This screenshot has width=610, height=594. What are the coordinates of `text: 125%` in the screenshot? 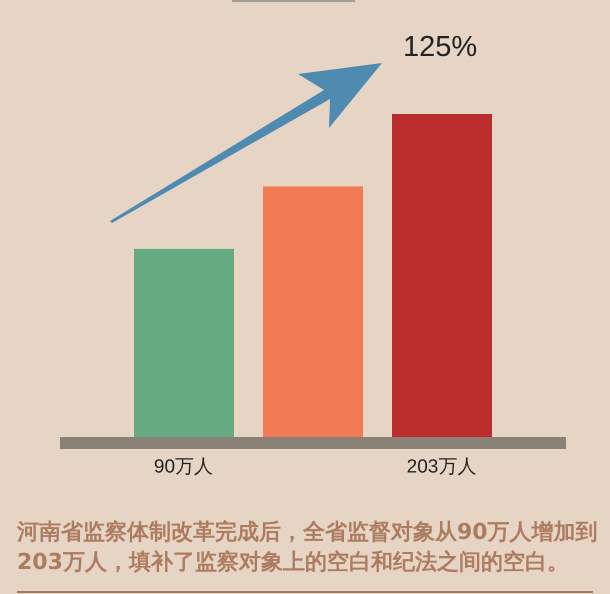 It's located at (440, 47).